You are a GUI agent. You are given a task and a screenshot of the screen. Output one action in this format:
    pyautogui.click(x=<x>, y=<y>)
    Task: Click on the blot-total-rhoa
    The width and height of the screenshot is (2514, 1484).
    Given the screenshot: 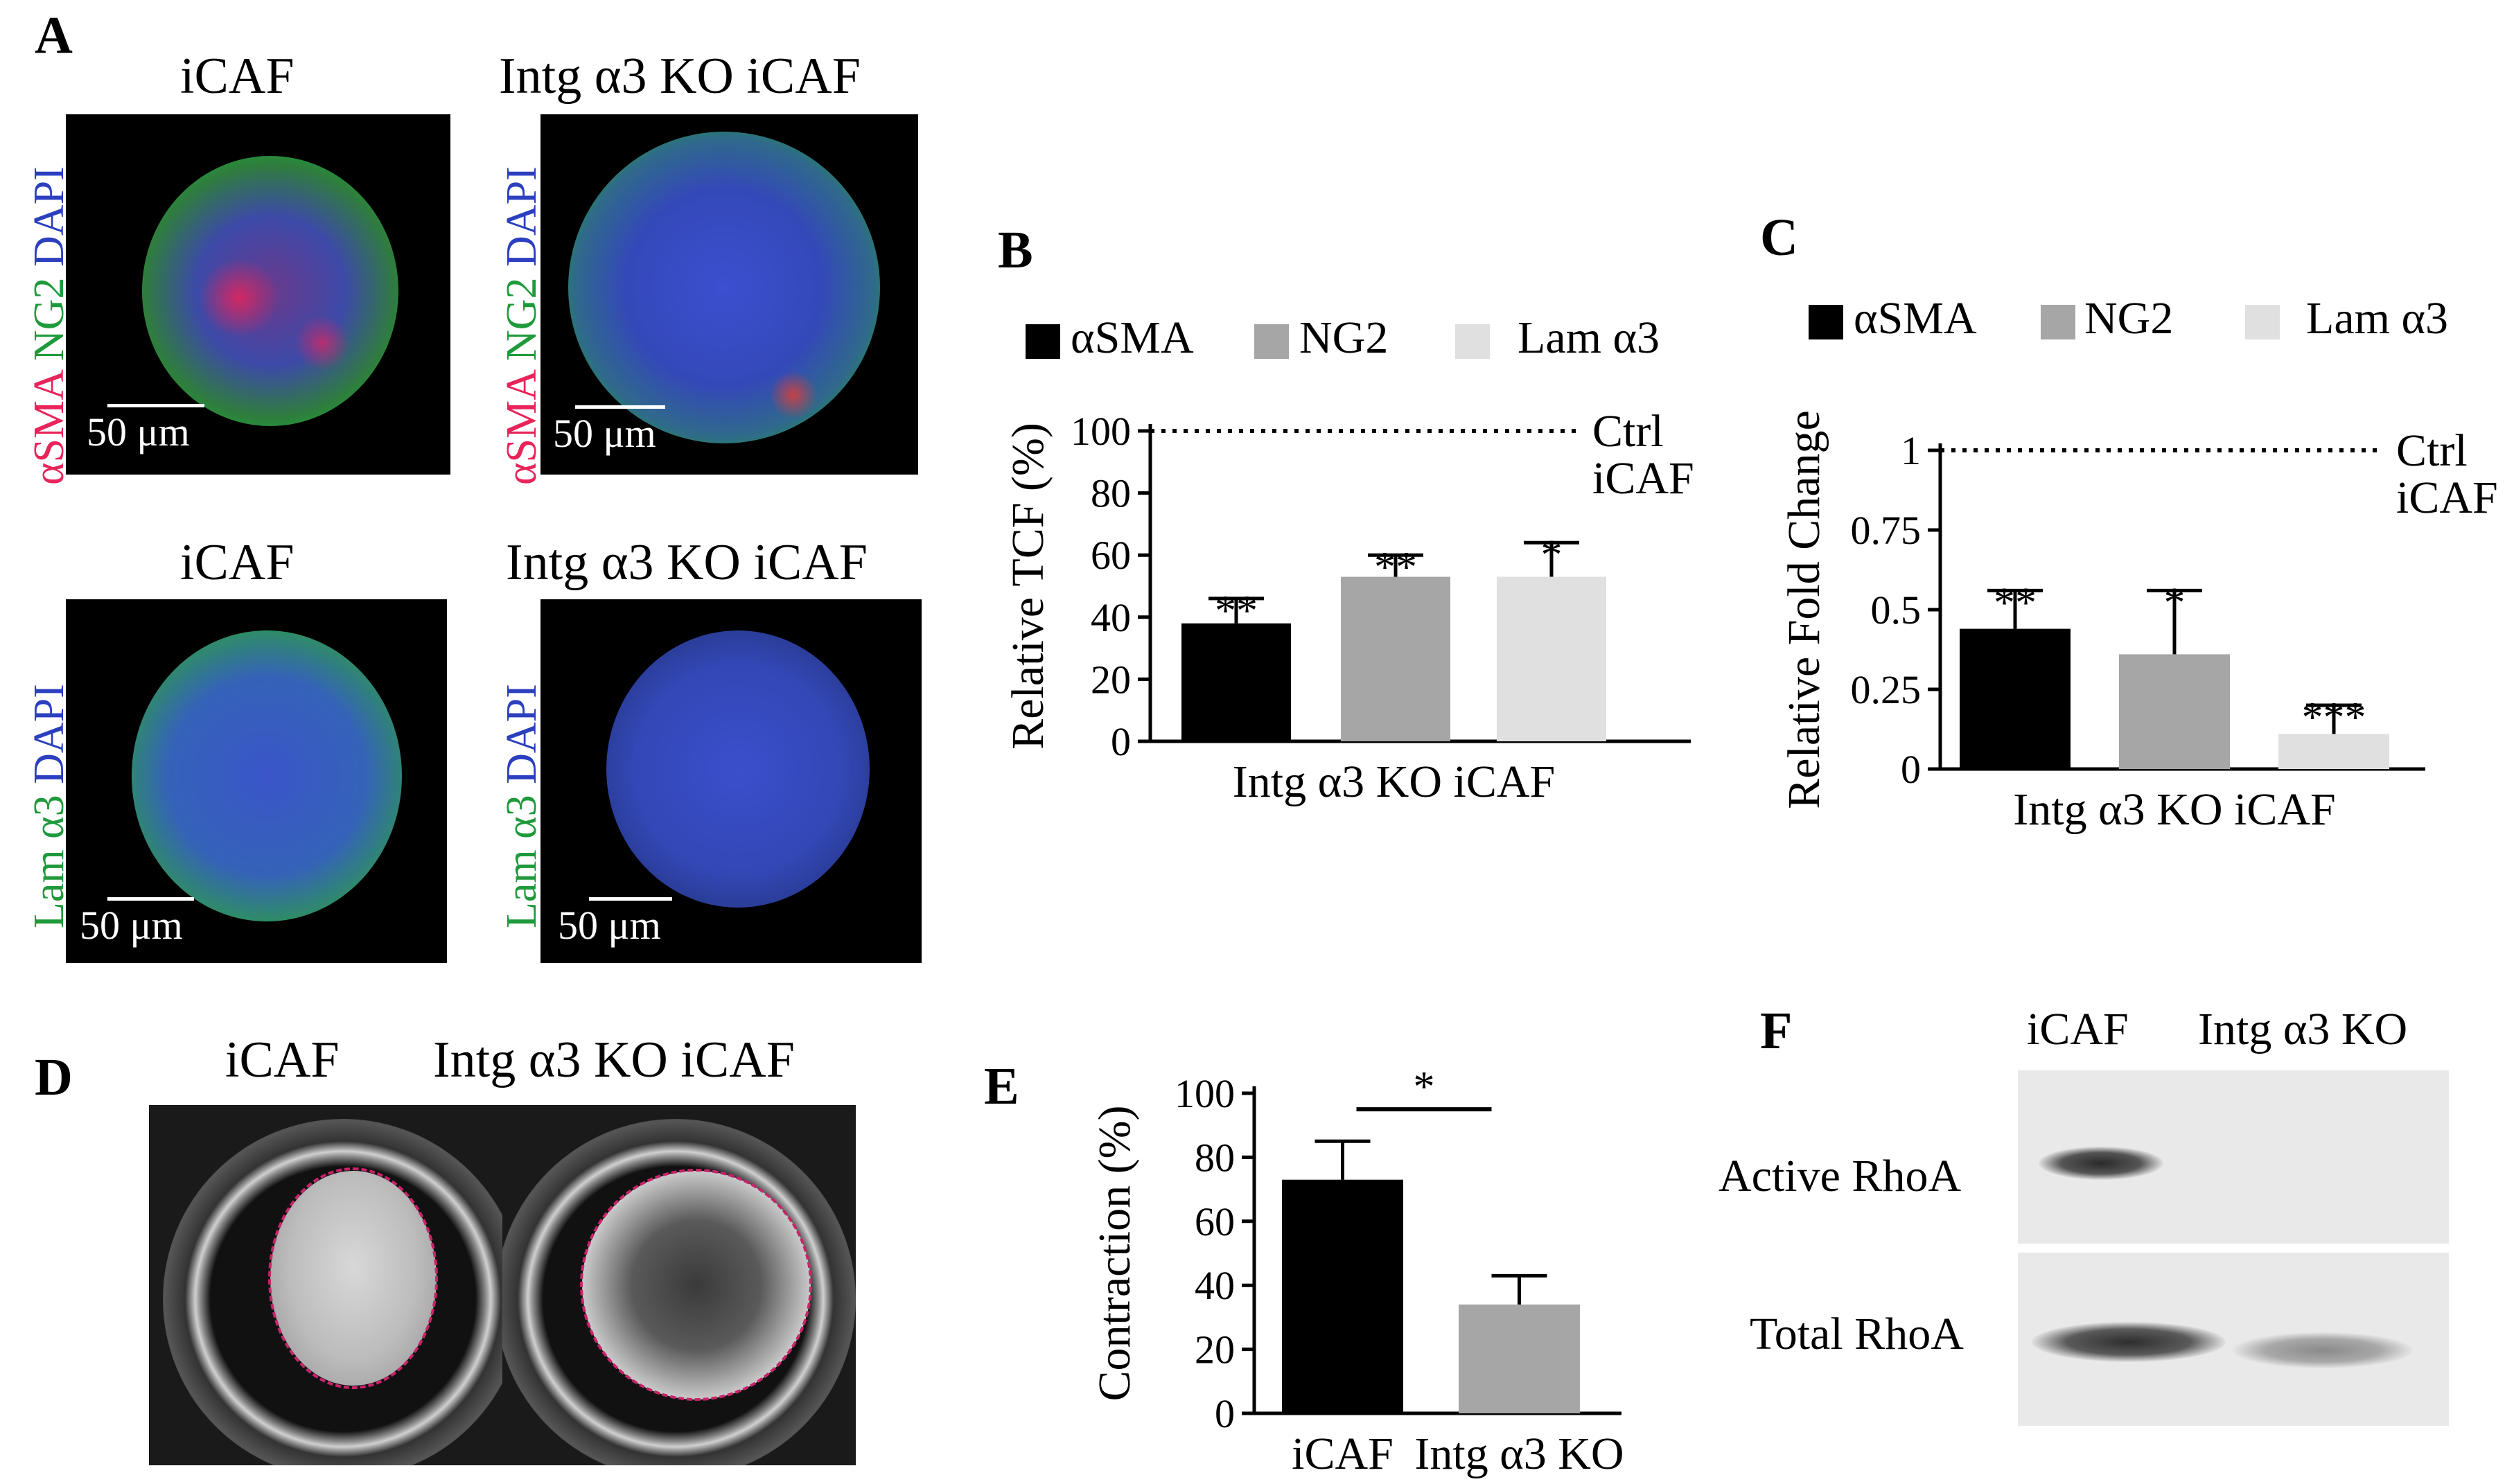 What is the action you would take?
    pyautogui.click(x=2233, y=1339)
    